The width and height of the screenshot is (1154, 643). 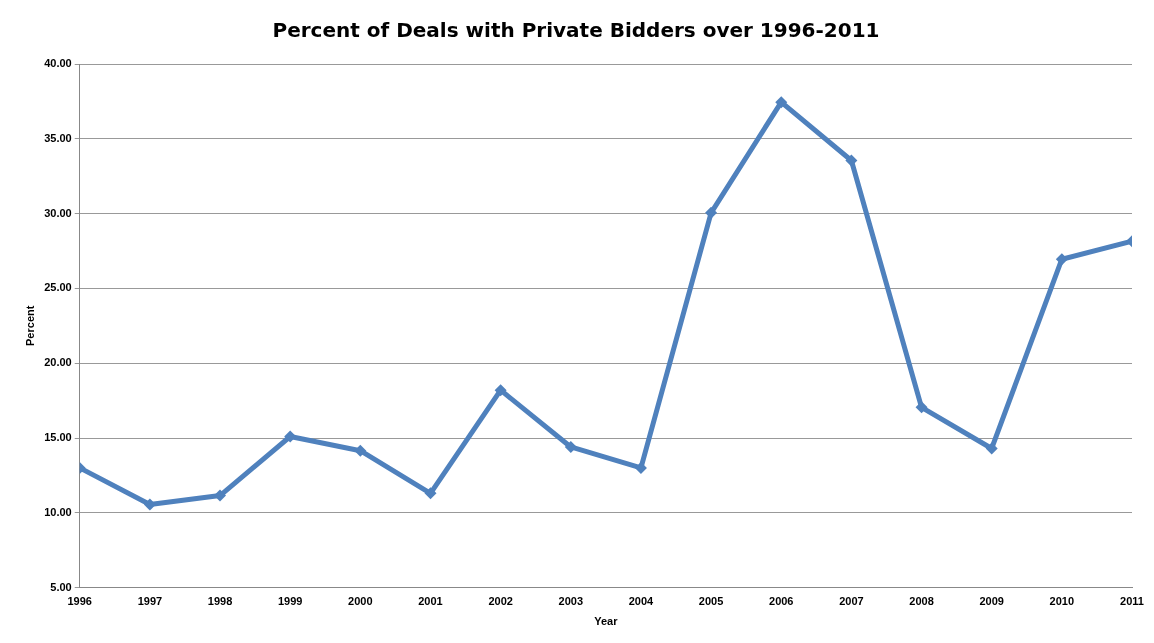 I want to click on x-tick-label: 2006, so click(x=781, y=601).